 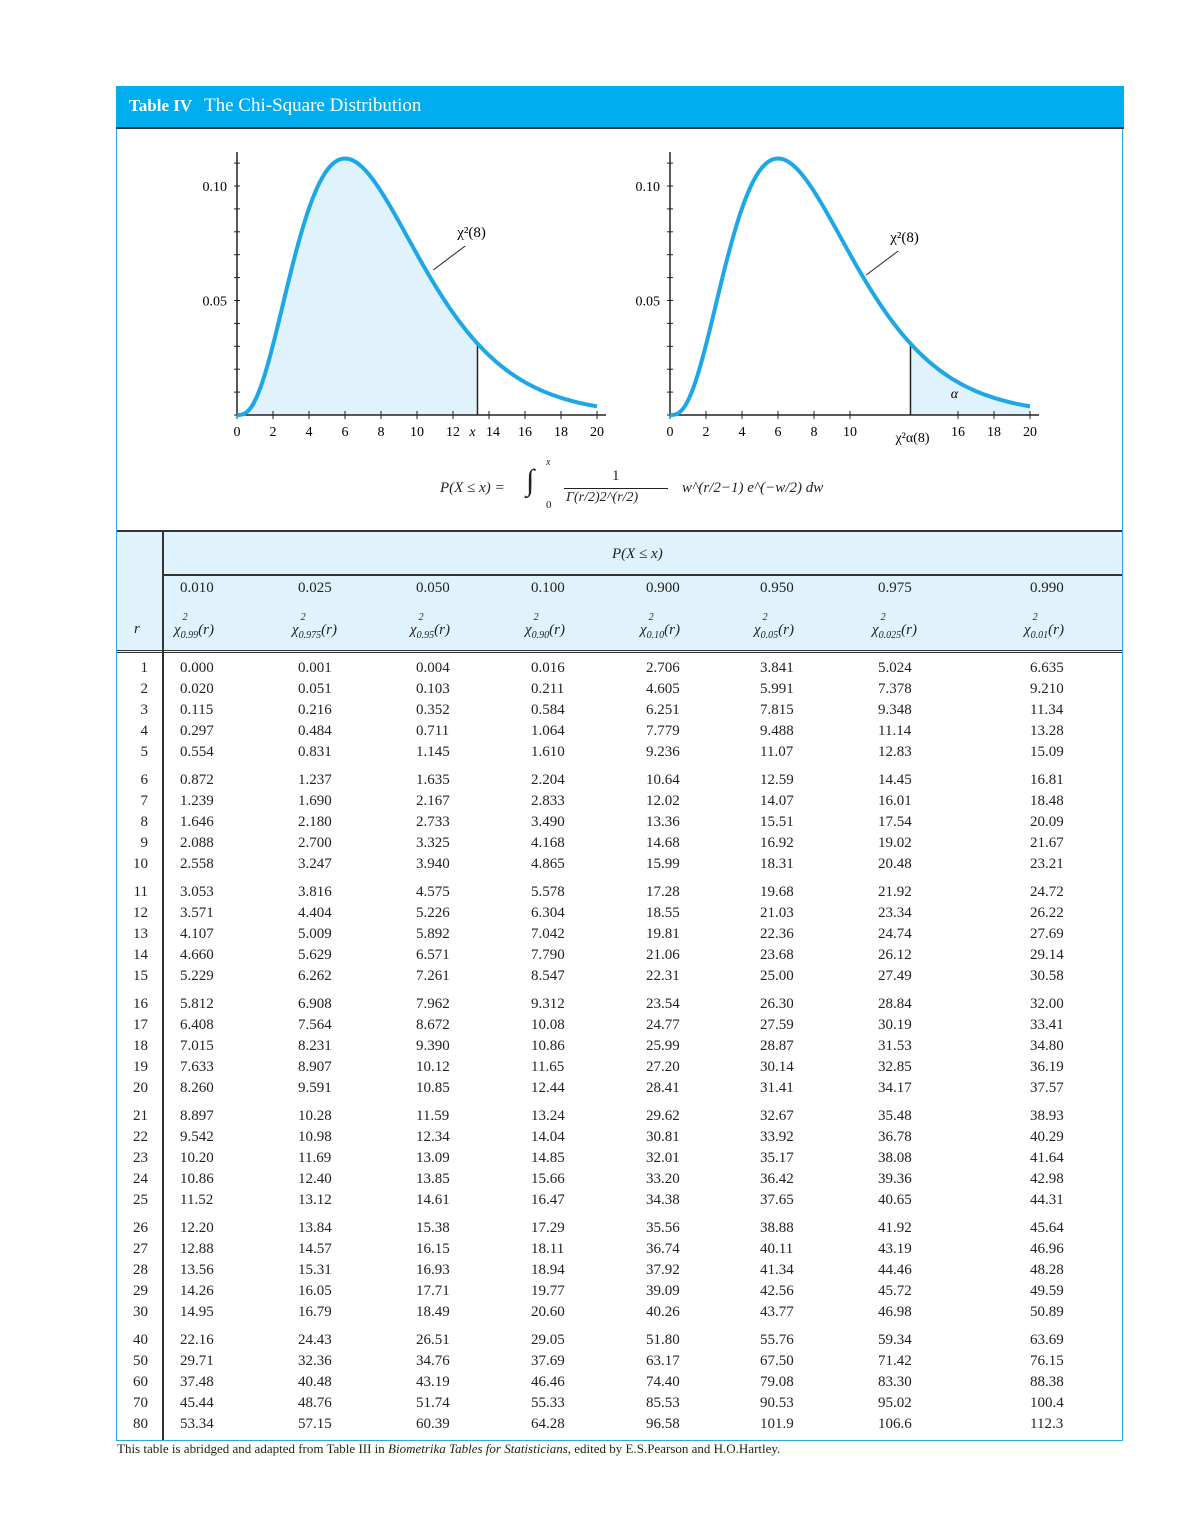 I want to click on critical-value: 2.180, so click(x=315, y=822).